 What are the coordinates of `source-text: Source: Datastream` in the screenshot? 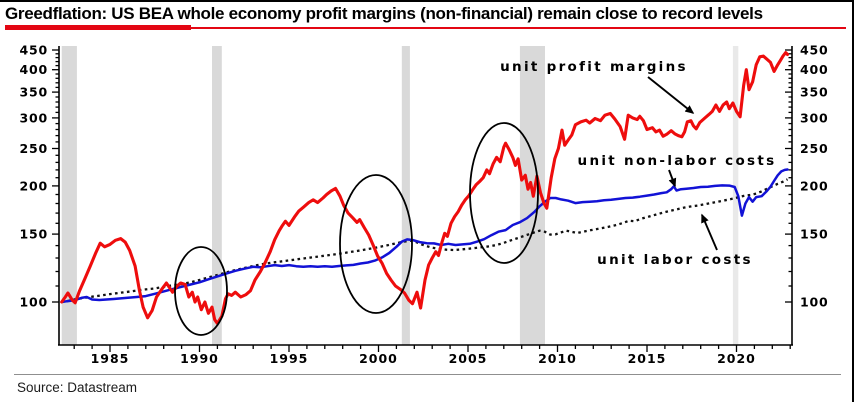 It's located at (77, 387).